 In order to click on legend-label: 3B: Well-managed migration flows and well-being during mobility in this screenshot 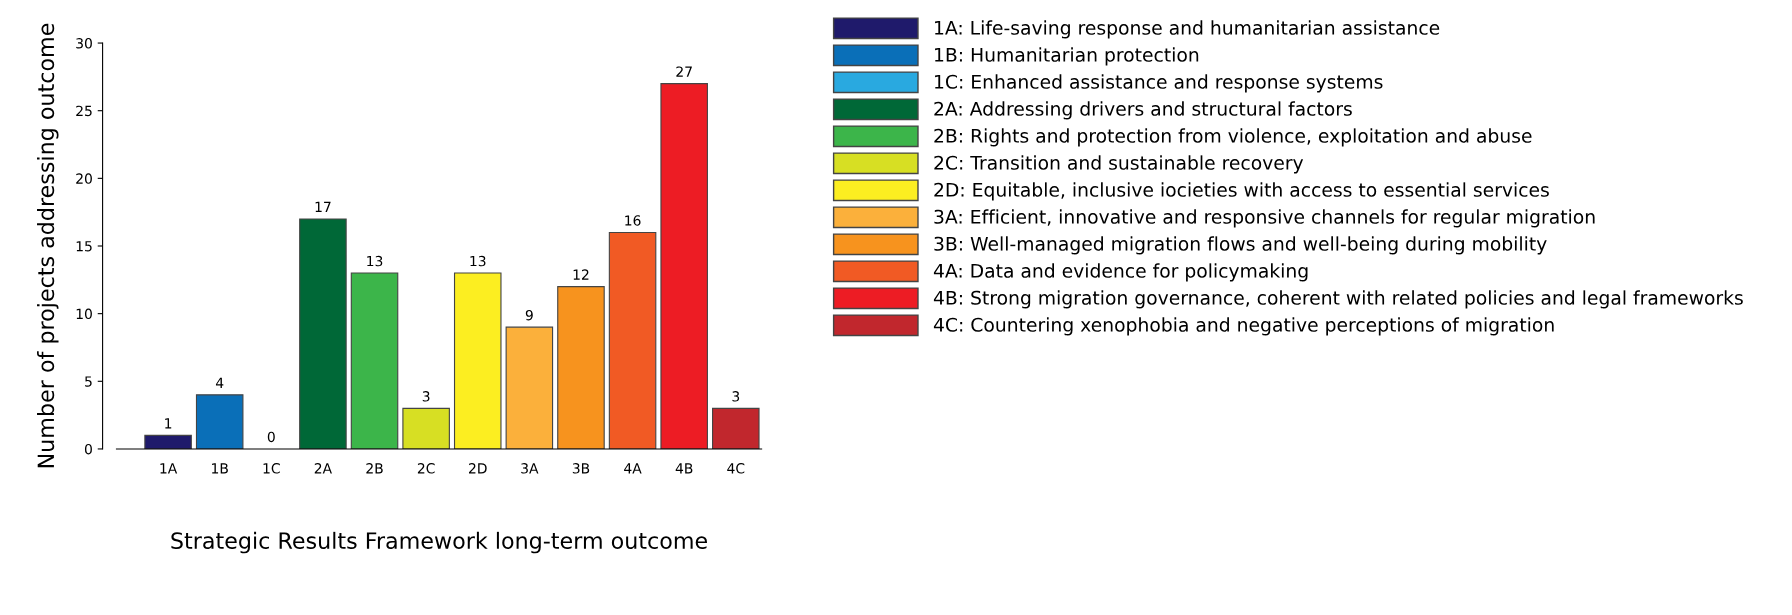, I will do `click(1240, 245)`.